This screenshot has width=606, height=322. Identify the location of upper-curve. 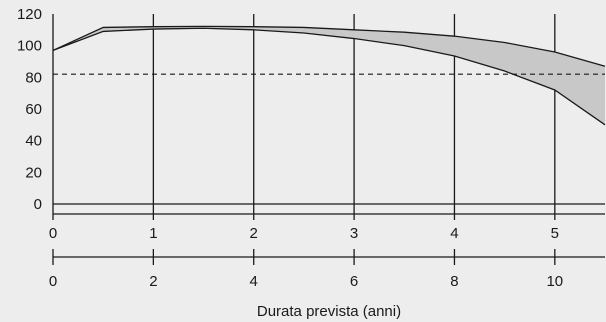
(329, 46).